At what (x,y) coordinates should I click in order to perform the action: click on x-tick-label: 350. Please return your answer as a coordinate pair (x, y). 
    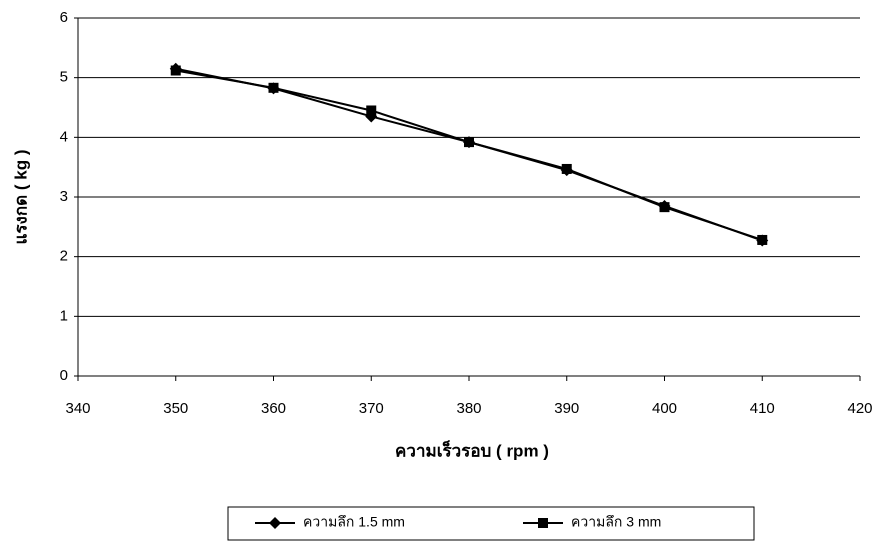
    Looking at the image, I should click on (175, 408).